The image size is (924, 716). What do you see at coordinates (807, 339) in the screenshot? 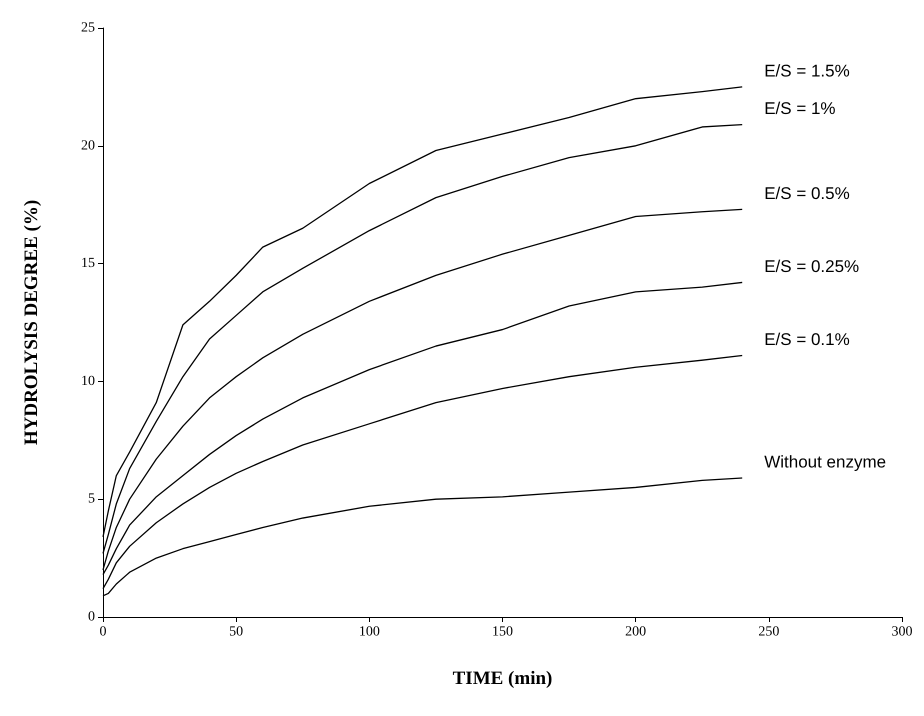
I see `series-label: E/S = 0.1%` at bounding box center [807, 339].